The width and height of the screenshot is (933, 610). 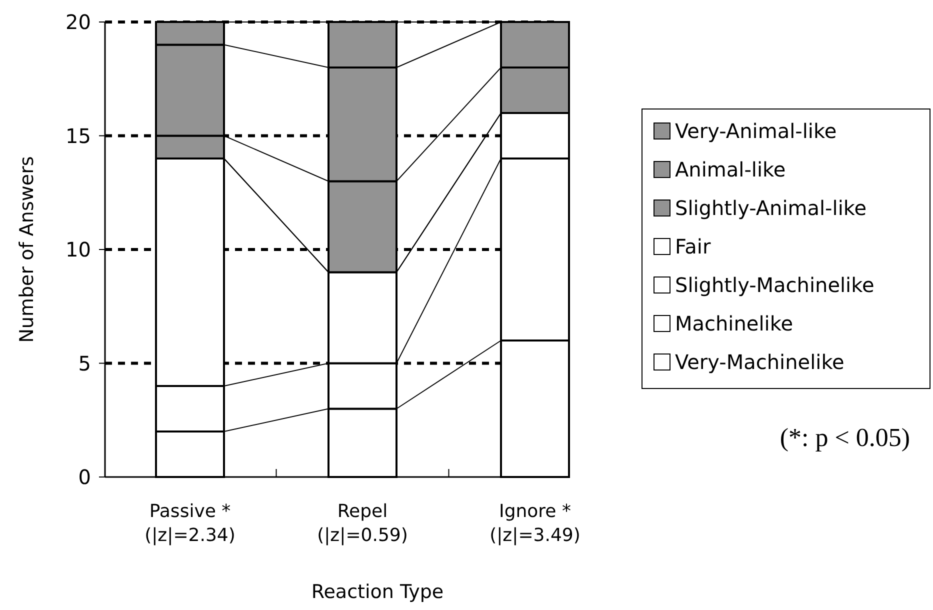 I want to click on x-tick-label: Ignore * (|z|=3.49), so click(x=535, y=523).